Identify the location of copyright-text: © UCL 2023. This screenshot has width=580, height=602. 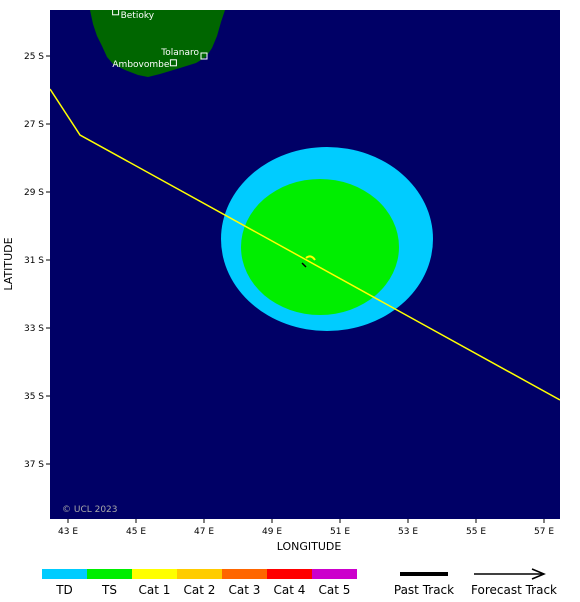
(90, 510).